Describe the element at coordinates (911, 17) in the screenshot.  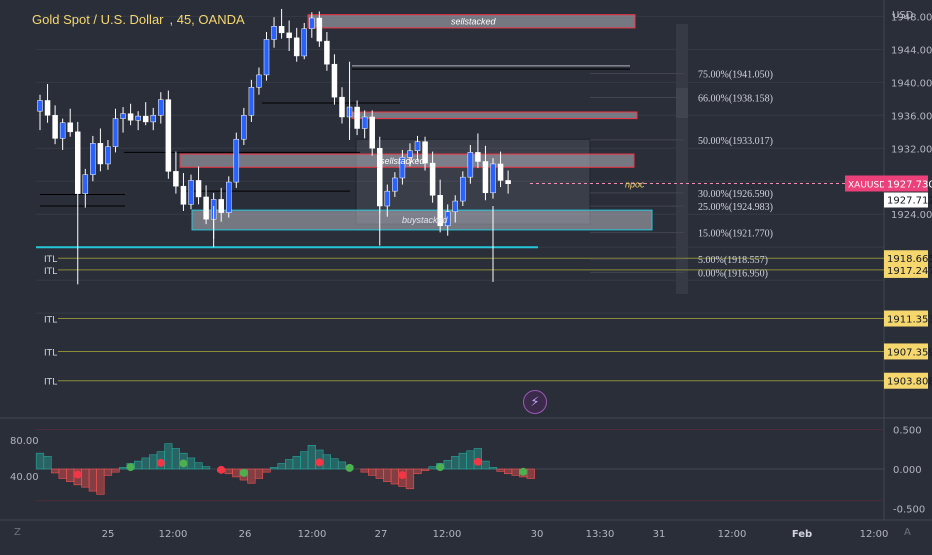
I see `y-tick-label: 1948.000` at that location.